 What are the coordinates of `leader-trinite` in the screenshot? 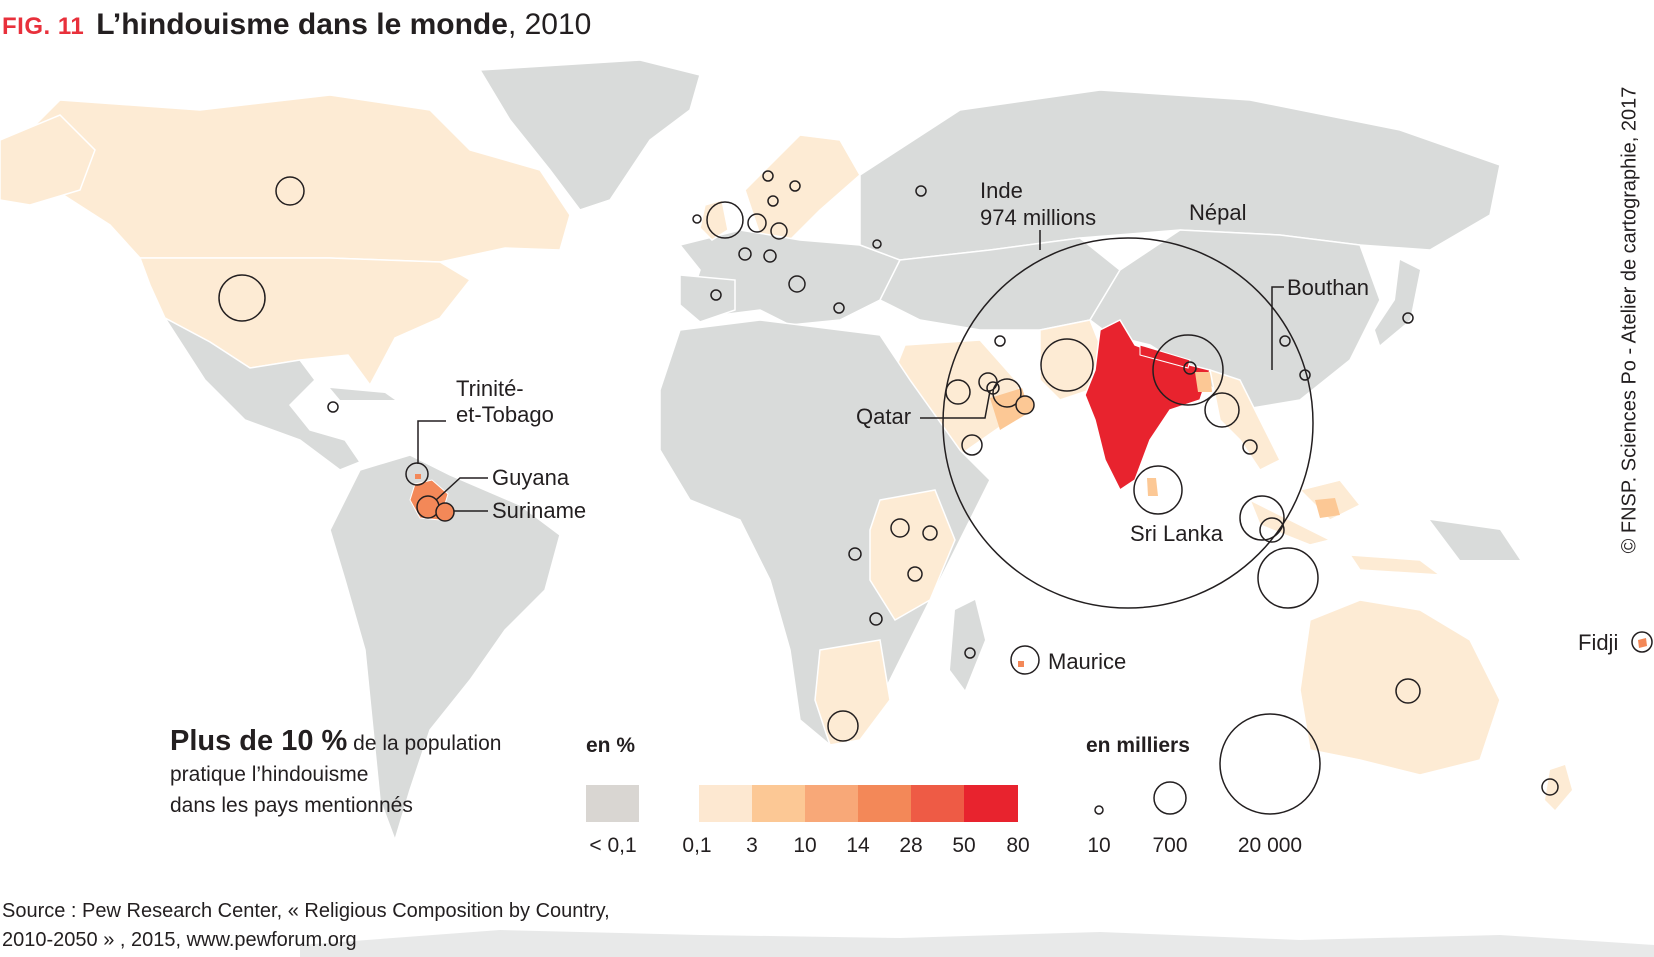 It's located at (431, 442).